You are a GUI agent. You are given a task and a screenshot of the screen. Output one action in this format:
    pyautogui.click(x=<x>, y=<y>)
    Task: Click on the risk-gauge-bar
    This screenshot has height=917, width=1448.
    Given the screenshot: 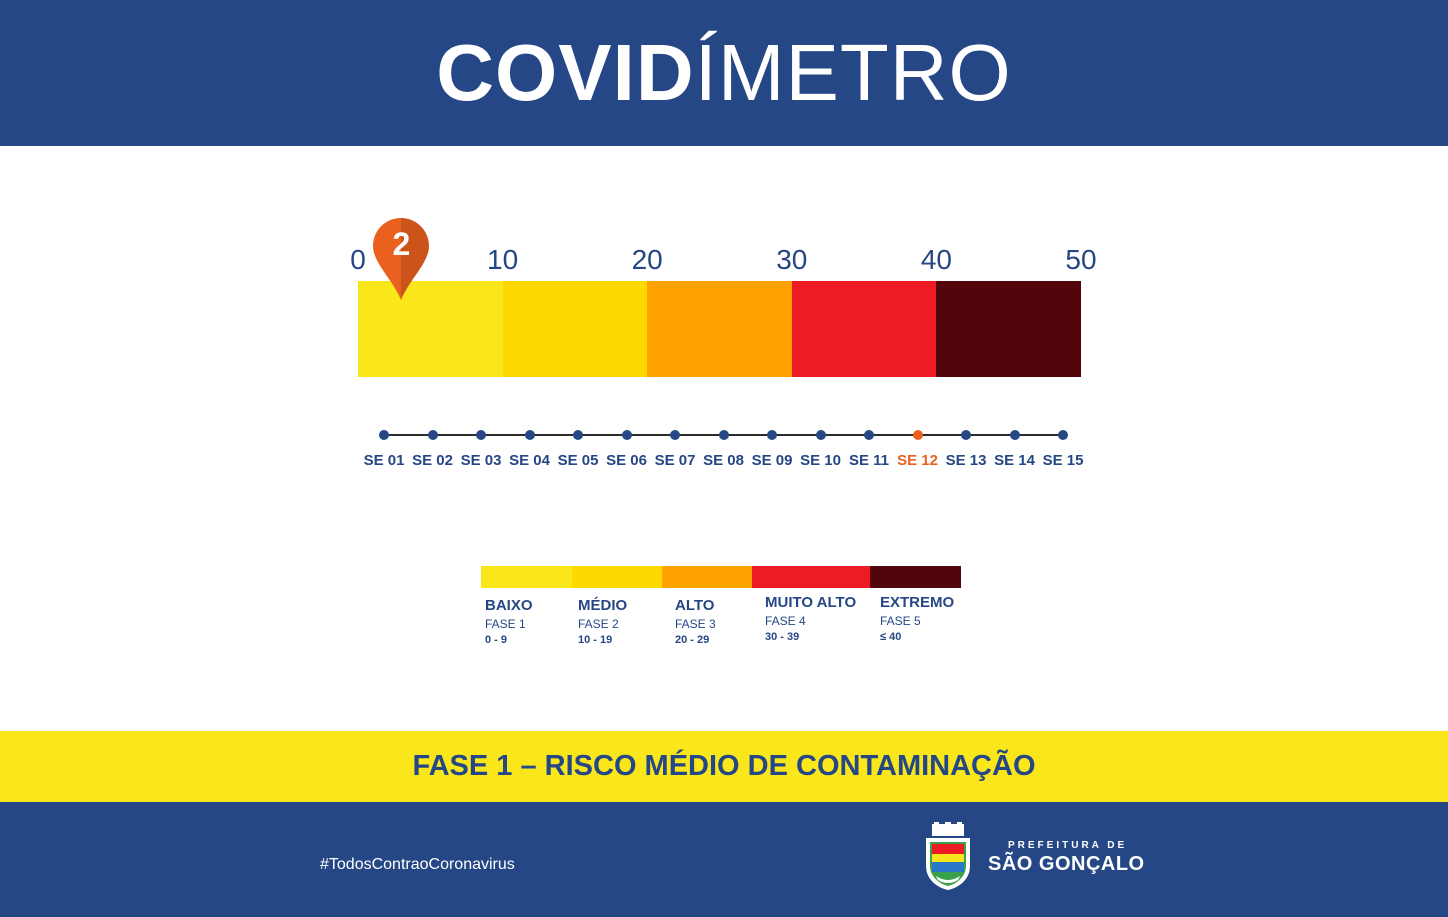 What is the action you would take?
    pyautogui.click(x=719, y=329)
    